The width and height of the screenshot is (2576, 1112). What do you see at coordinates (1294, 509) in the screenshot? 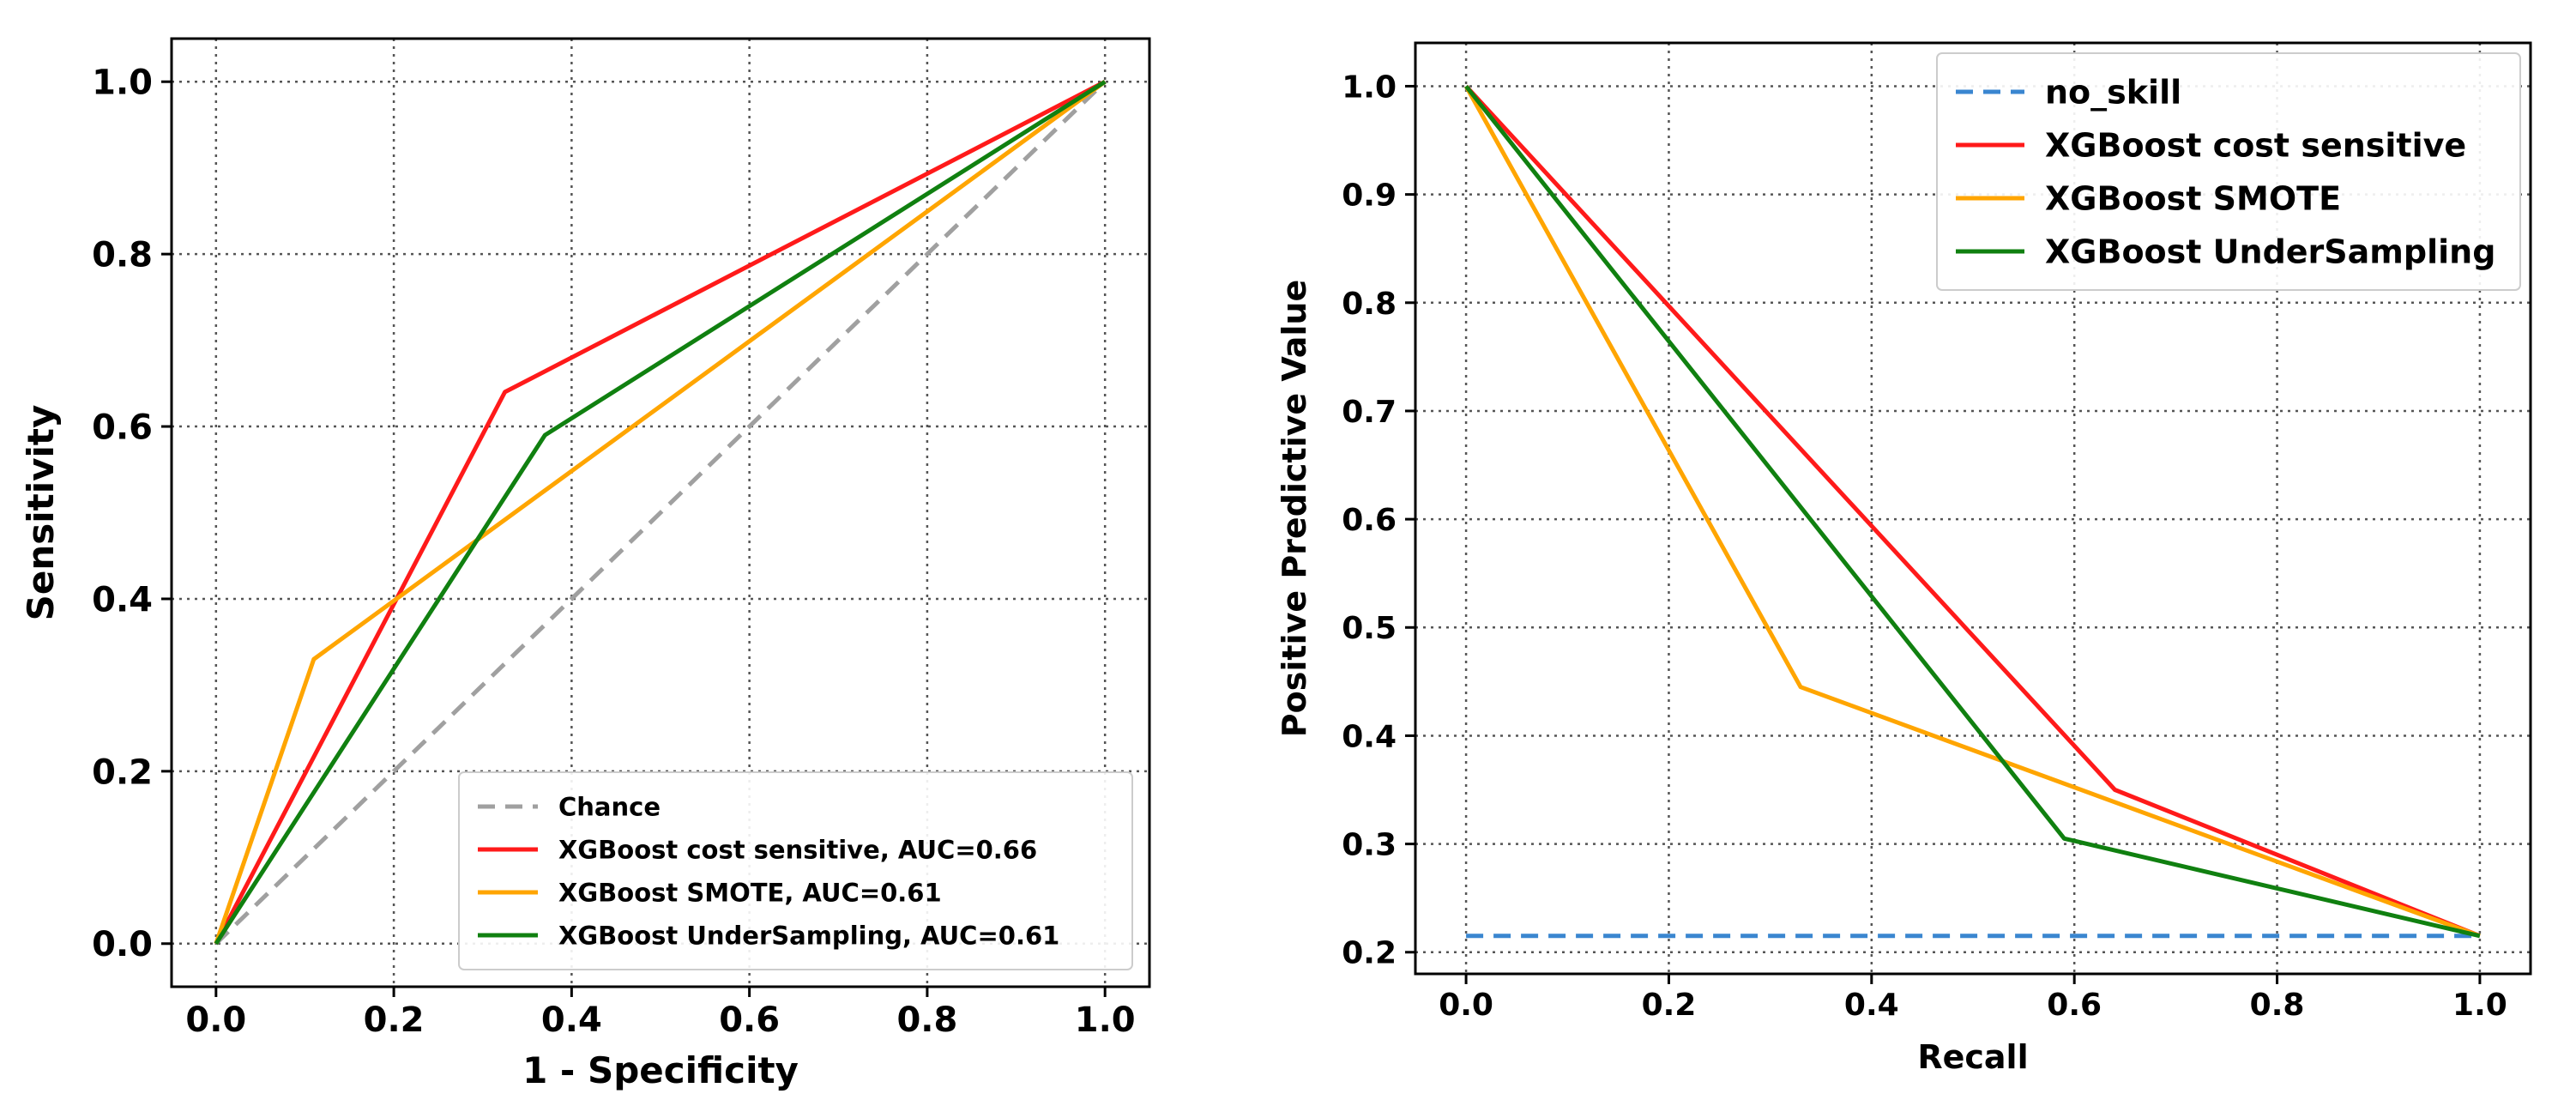
I see `y-axis-label: Positive Predictive Value` at bounding box center [1294, 509].